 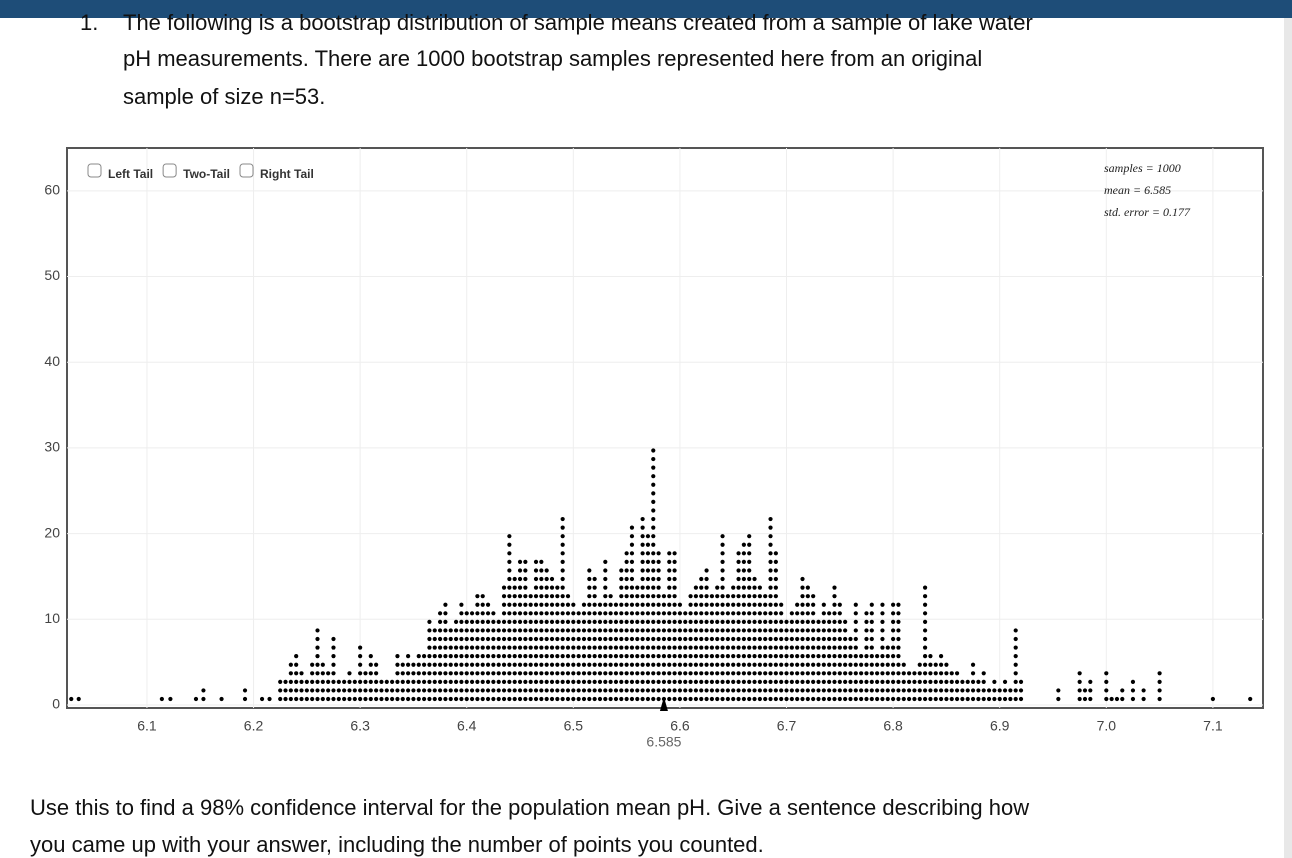 What do you see at coordinates (287, 174) in the screenshot?
I see `checkbox-label: Right Tail` at bounding box center [287, 174].